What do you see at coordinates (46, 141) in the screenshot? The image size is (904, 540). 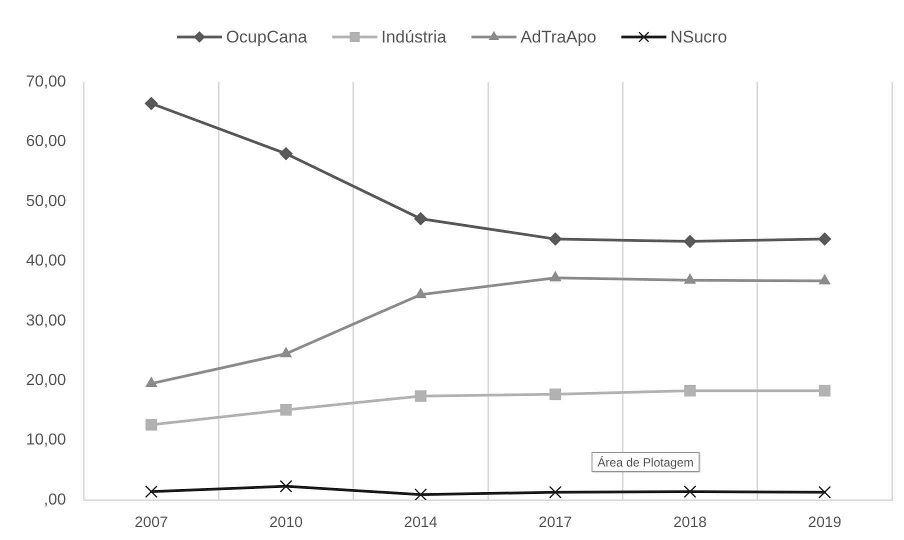 I see `y-tick-label: 60,00` at bounding box center [46, 141].